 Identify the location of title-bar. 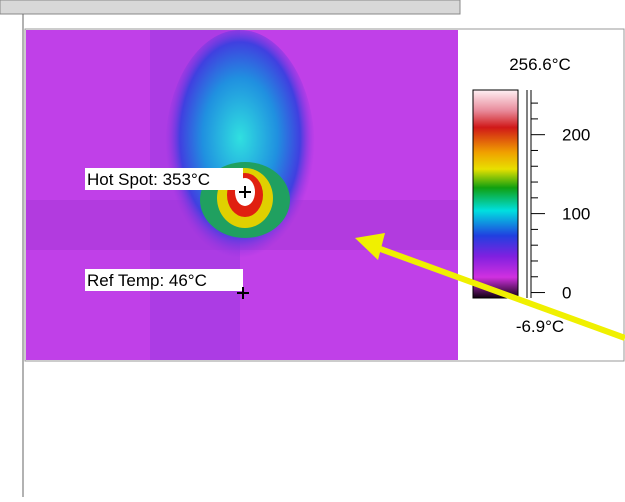
(230, 7).